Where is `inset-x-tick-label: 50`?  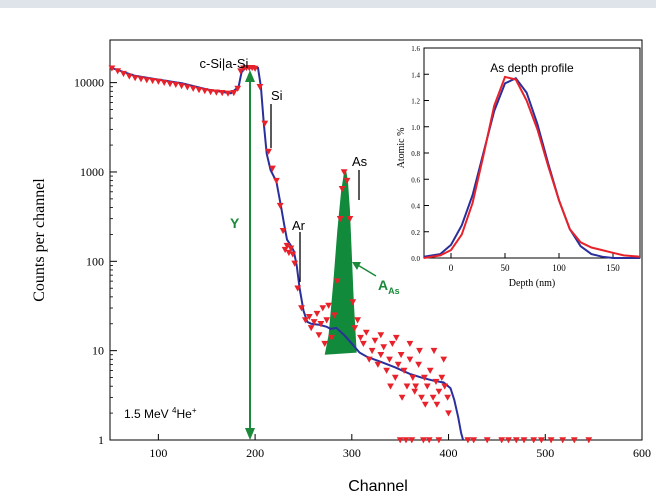
inset-x-tick-label: 50 is located at coordinates (506, 268).